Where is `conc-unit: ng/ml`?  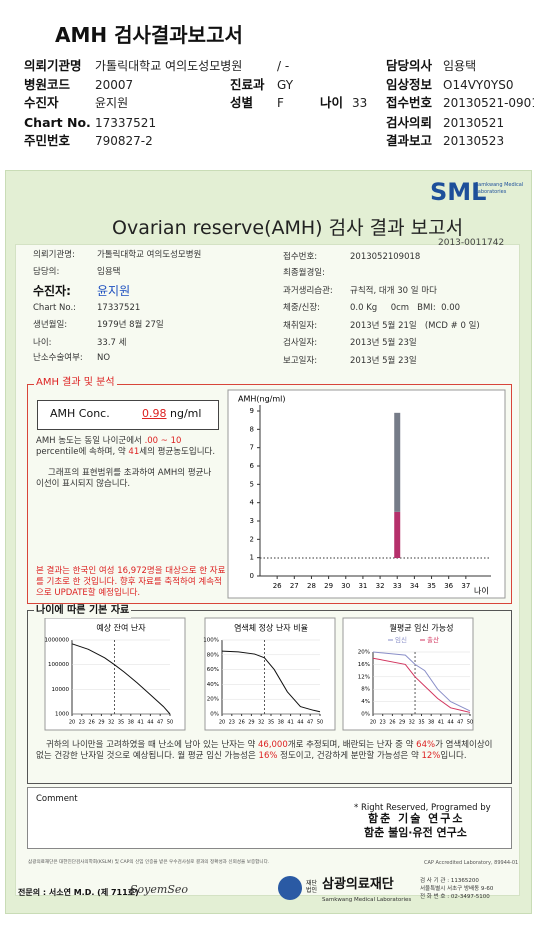 conc-unit: ng/ml is located at coordinates (186, 413).